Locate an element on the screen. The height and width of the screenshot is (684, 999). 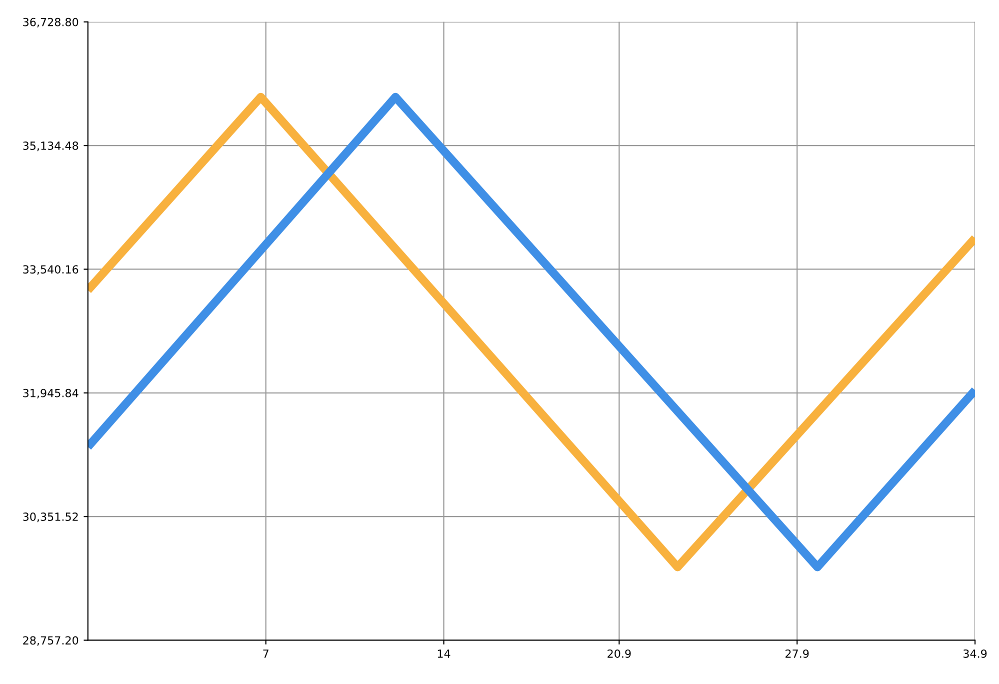
x-tick-label: 27.9 is located at coordinates (797, 653).